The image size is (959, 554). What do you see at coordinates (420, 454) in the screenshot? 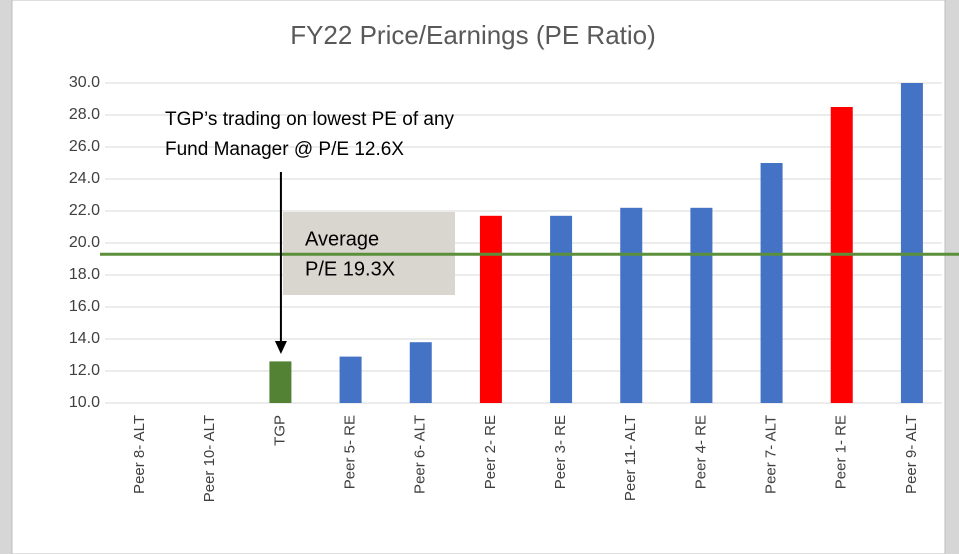
I see `x-tick-label: Peer 6- ALT` at bounding box center [420, 454].